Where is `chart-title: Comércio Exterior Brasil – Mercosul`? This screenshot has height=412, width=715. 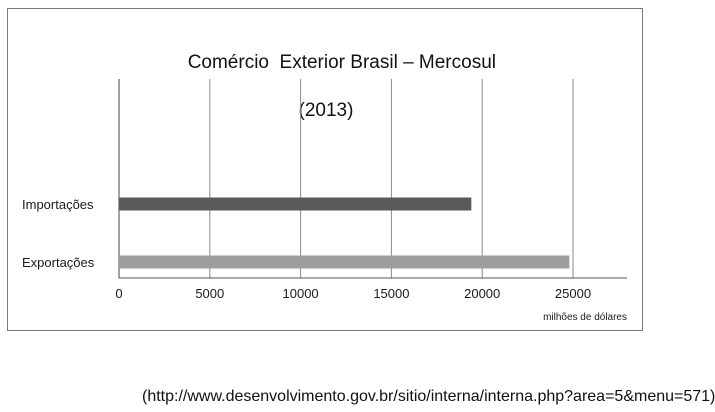 chart-title: Comércio Exterior Brasil – Mercosul is located at coordinates (341, 62).